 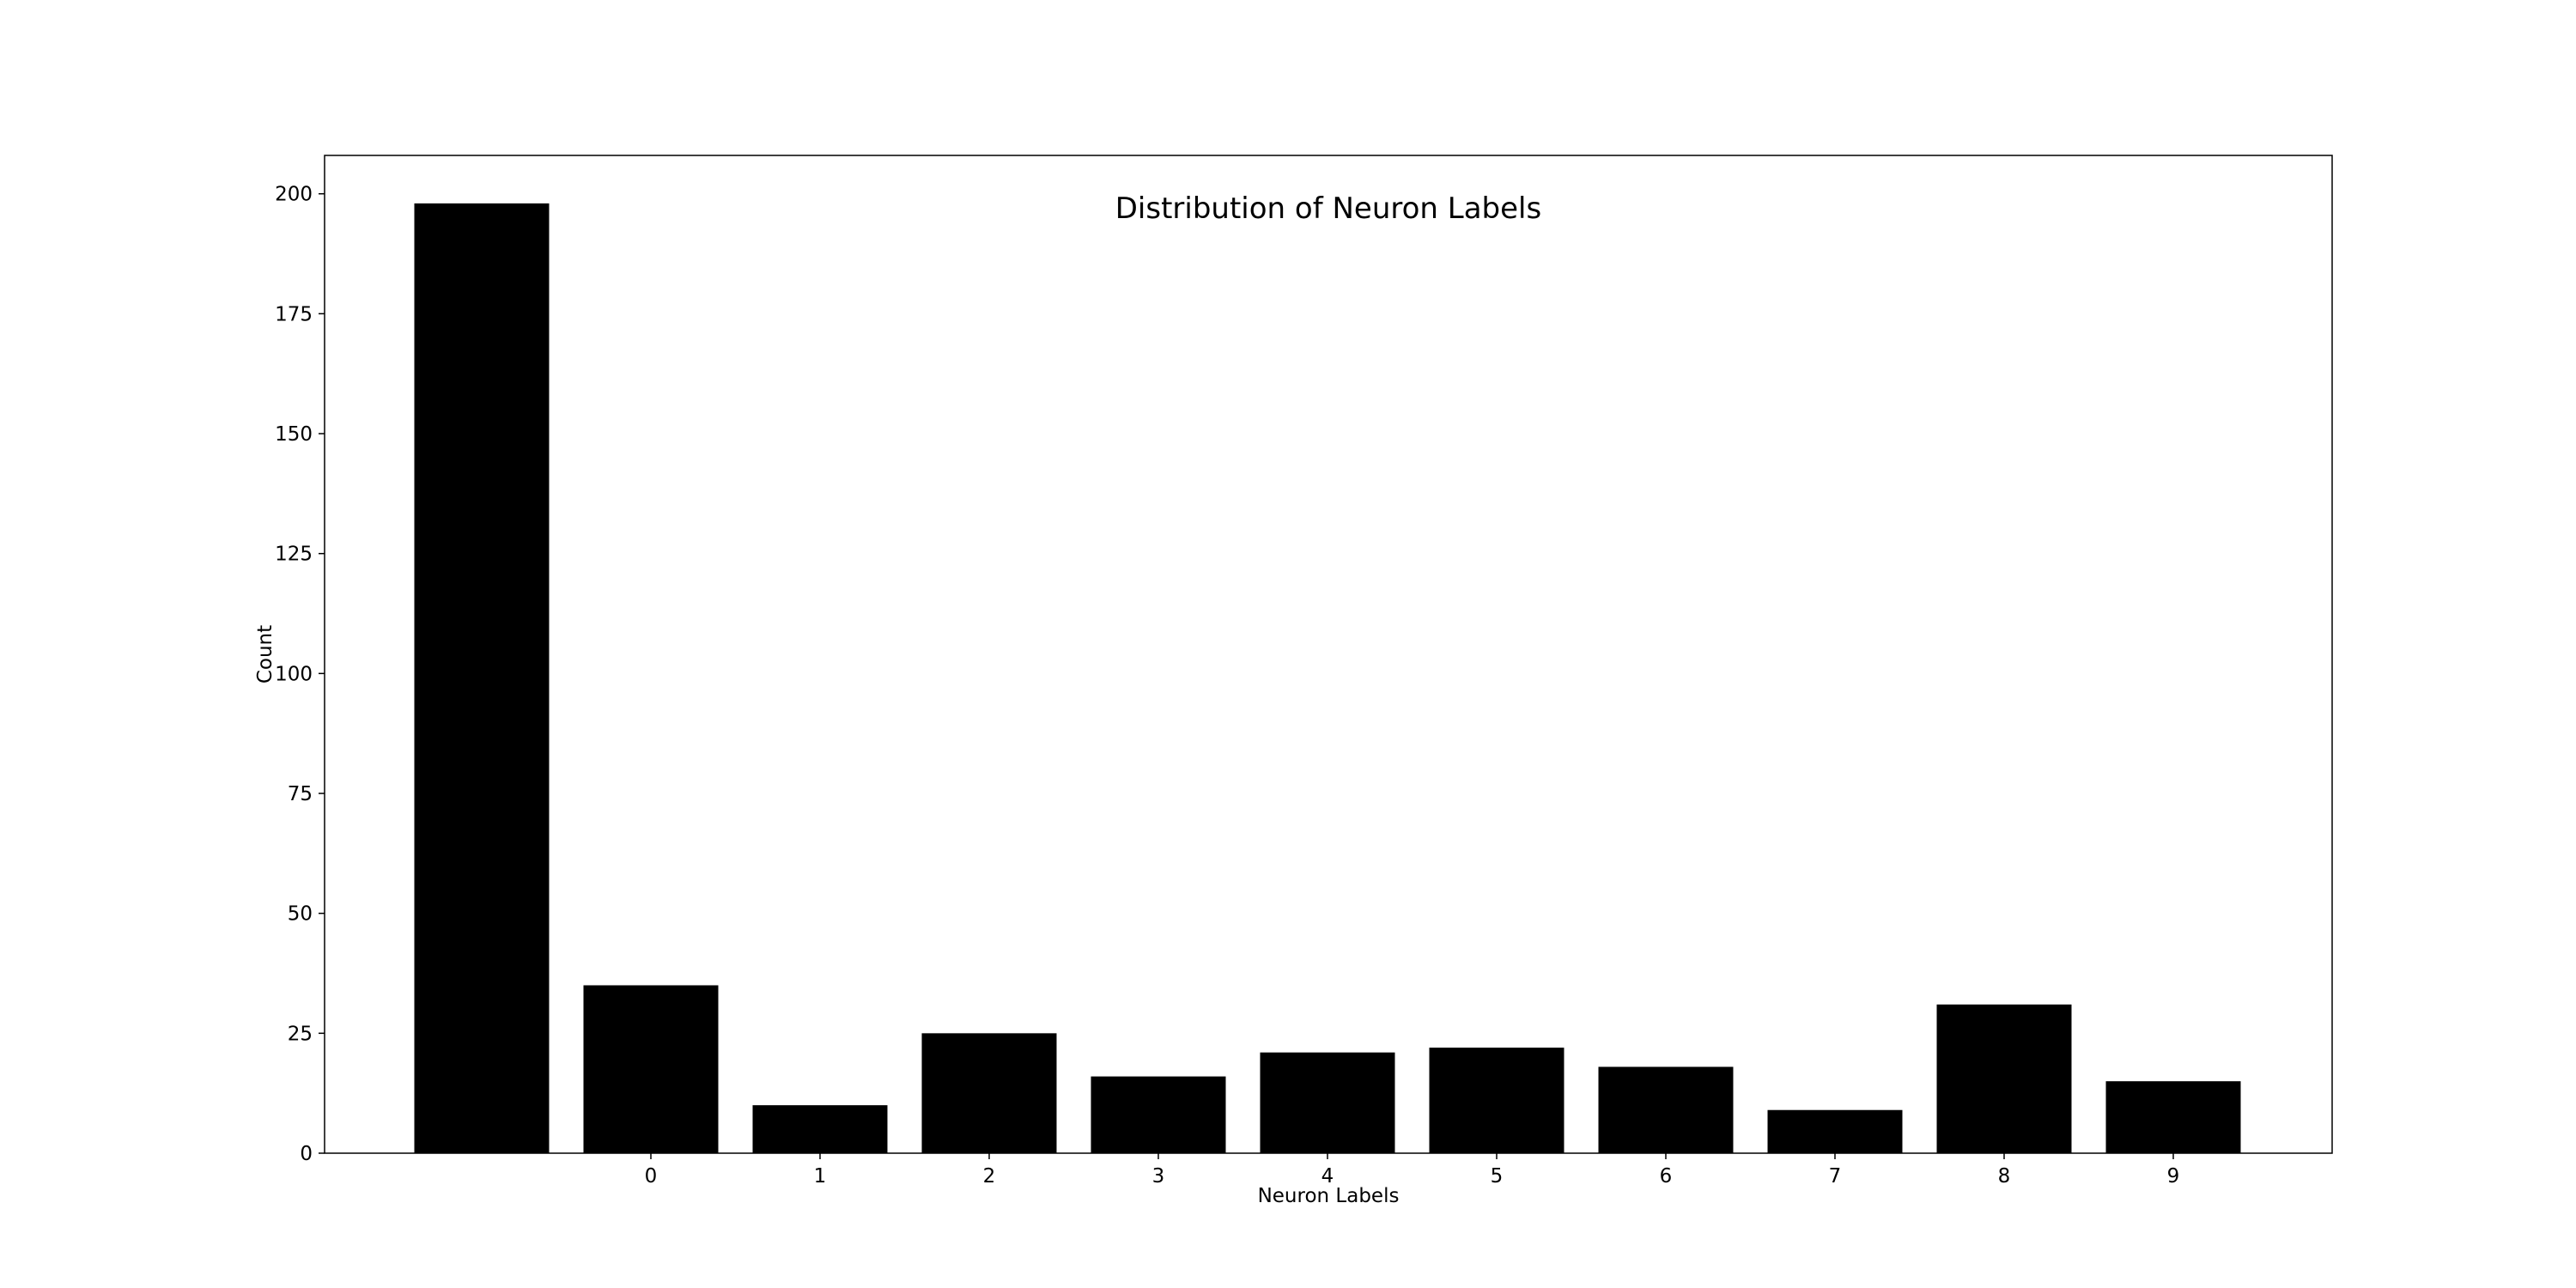 I want to click on y-tick-label: 125, so click(x=294, y=555).